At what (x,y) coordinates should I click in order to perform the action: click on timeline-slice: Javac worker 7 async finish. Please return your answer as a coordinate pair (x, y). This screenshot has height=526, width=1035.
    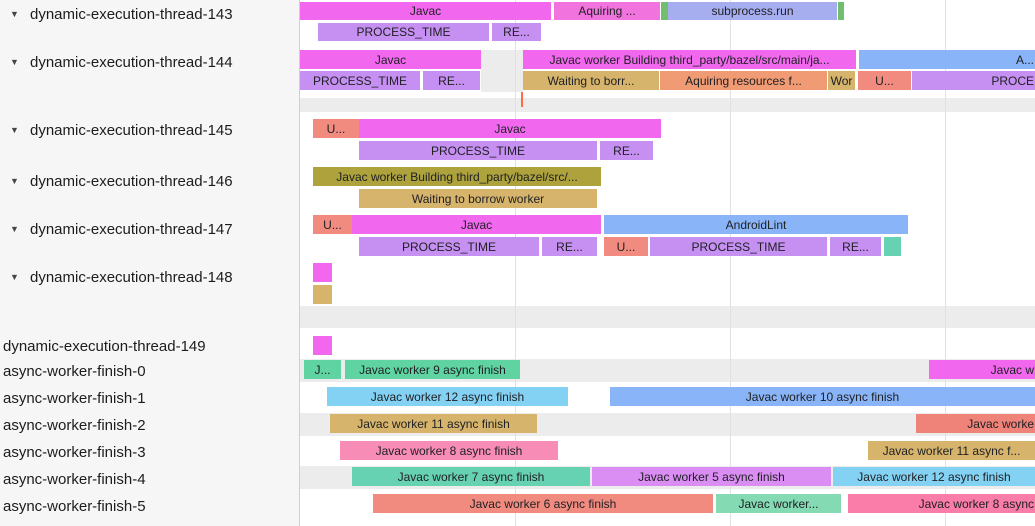
    Looking at the image, I should click on (471, 476).